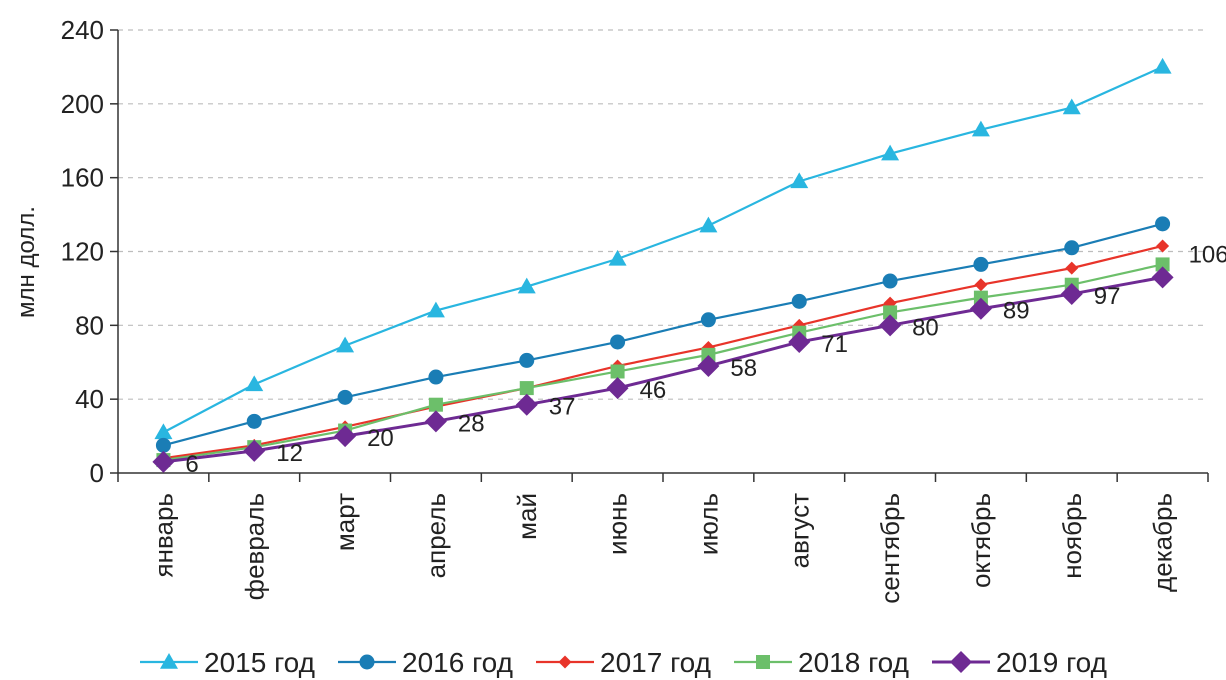 The width and height of the screenshot is (1226, 680). I want to click on legend-item-5: 2019 год, so click(1019, 662).